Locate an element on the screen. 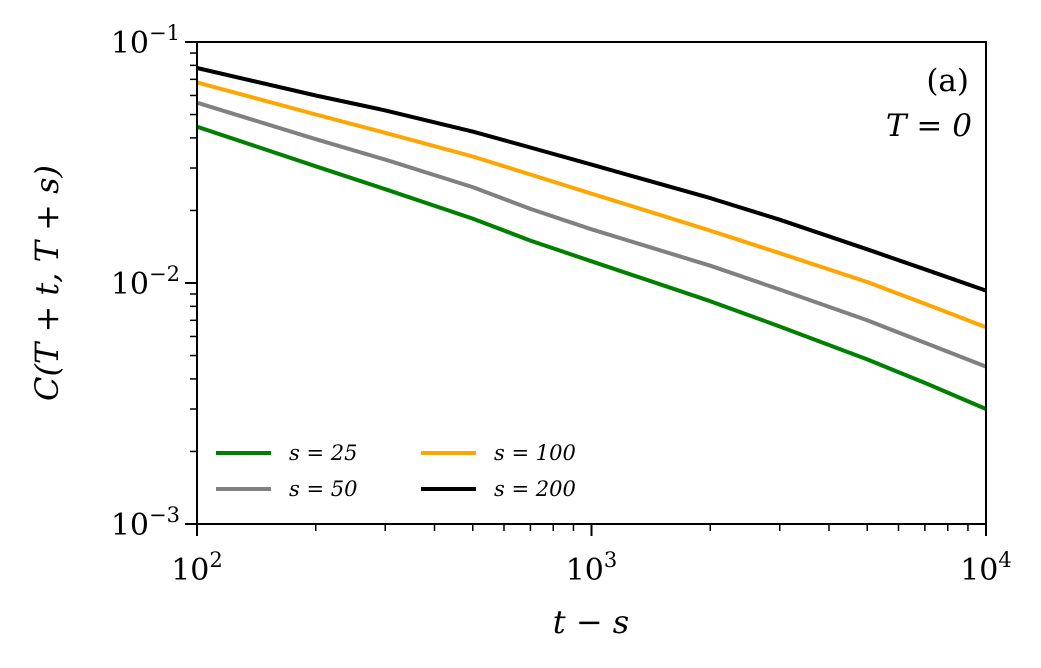 This screenshot has width=1041, height=668. y-axis-label: C(T + t, T + s) is located at coordinates (47, 283).